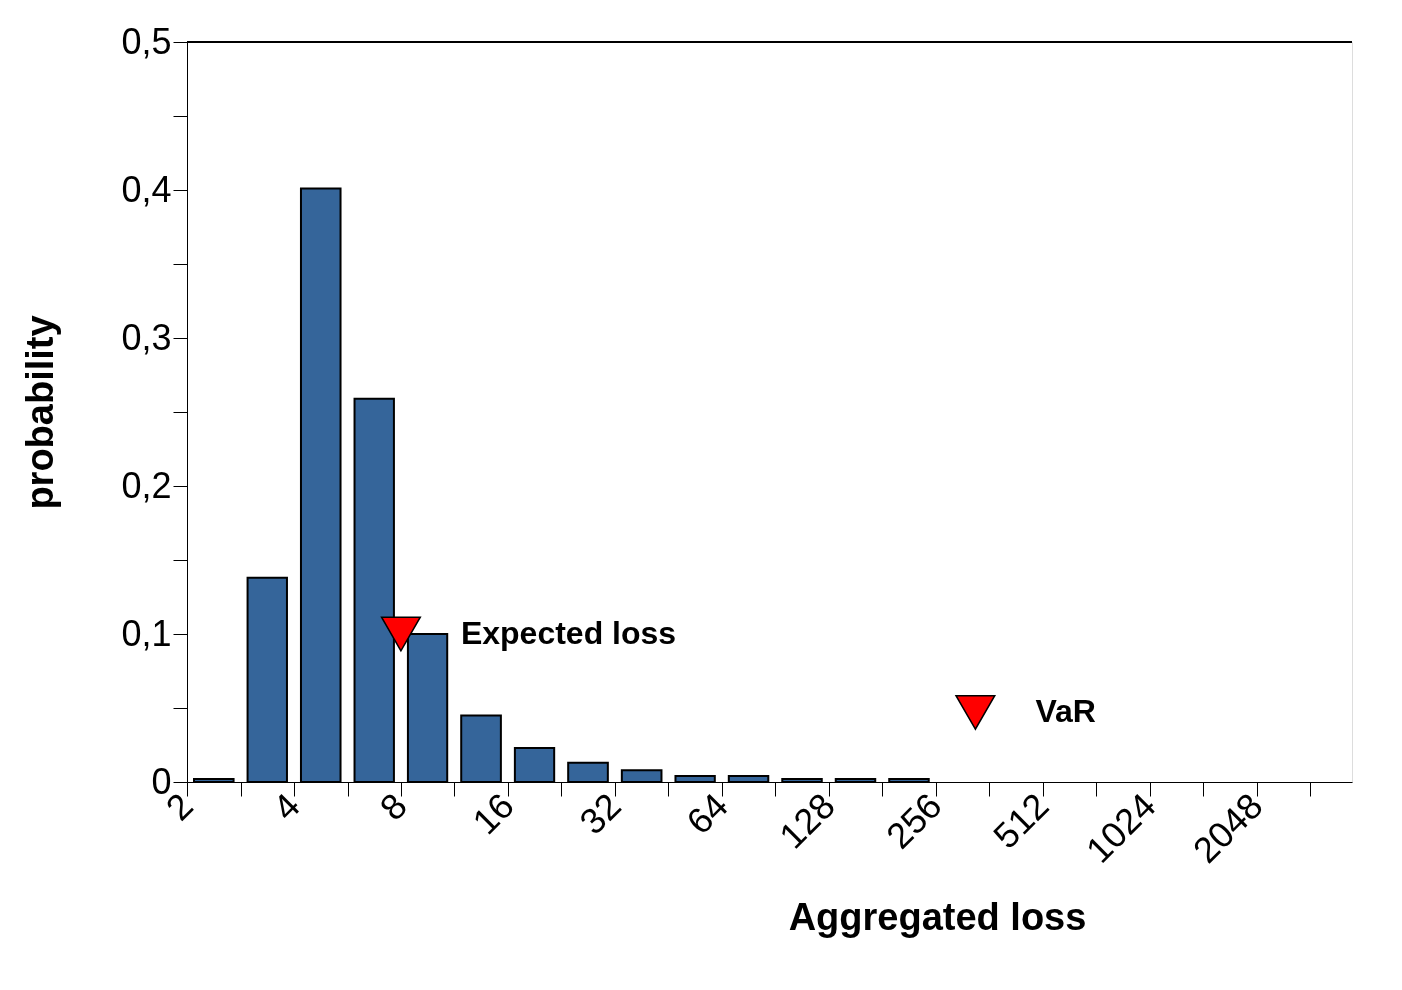 Image resolution: width=1402 pixels, height=990 pixels. I want to click on x-tick-label: 16, so click(493, 813).